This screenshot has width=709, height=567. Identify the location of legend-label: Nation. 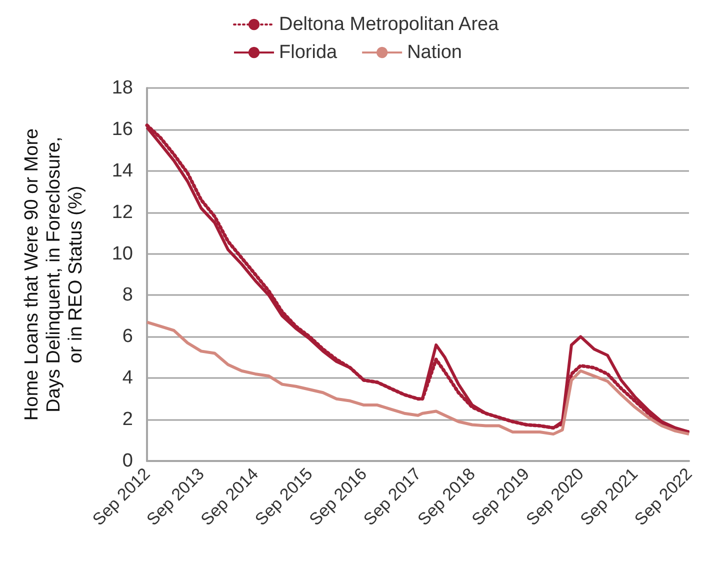
(434, 52).